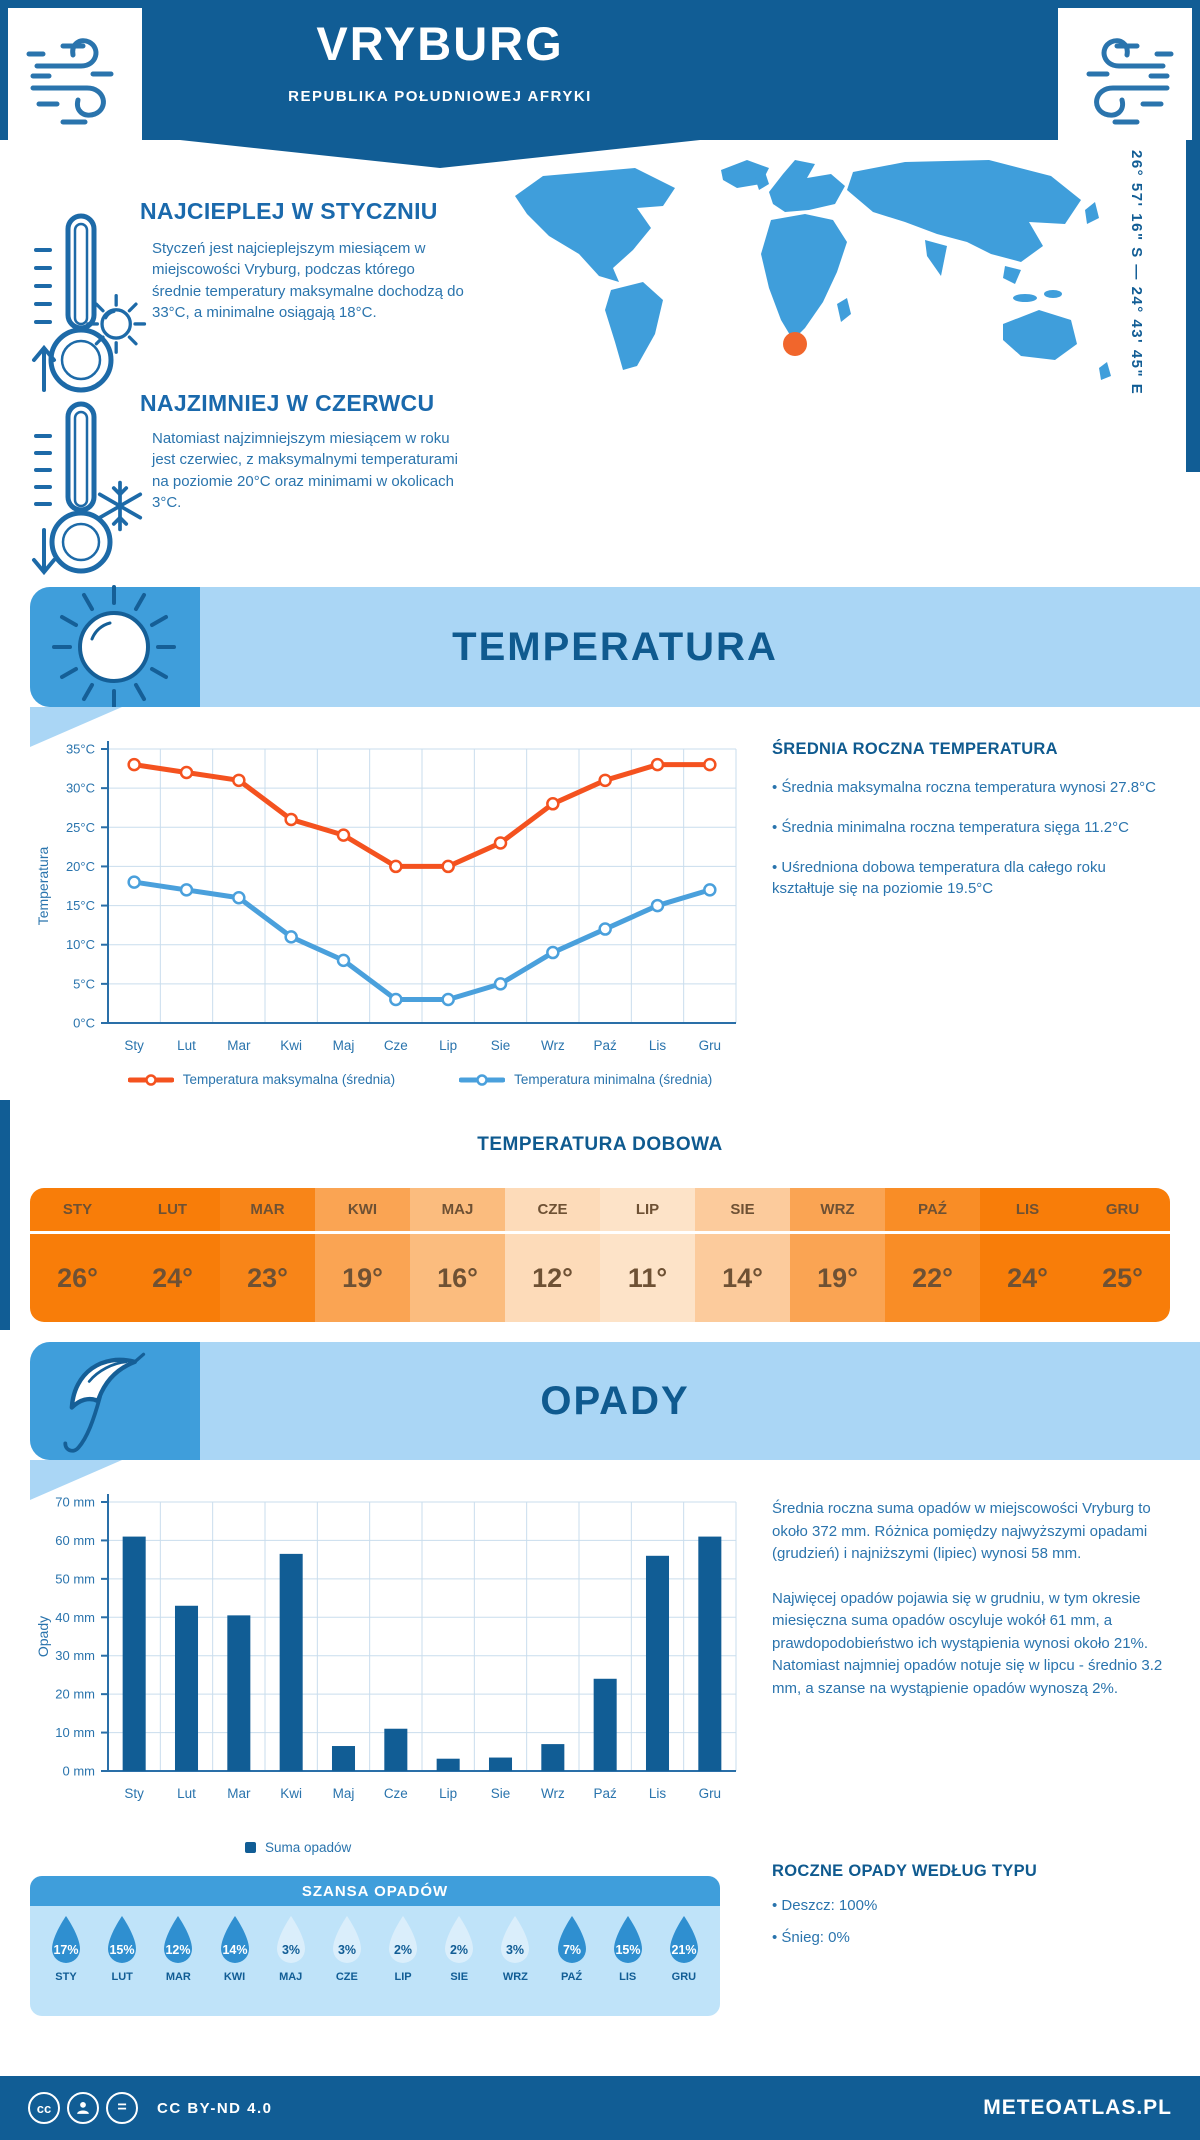  Describe the element at coordinates (291, 1793) in the screenshot. I see `x-tick-label: Kwi` at that location.